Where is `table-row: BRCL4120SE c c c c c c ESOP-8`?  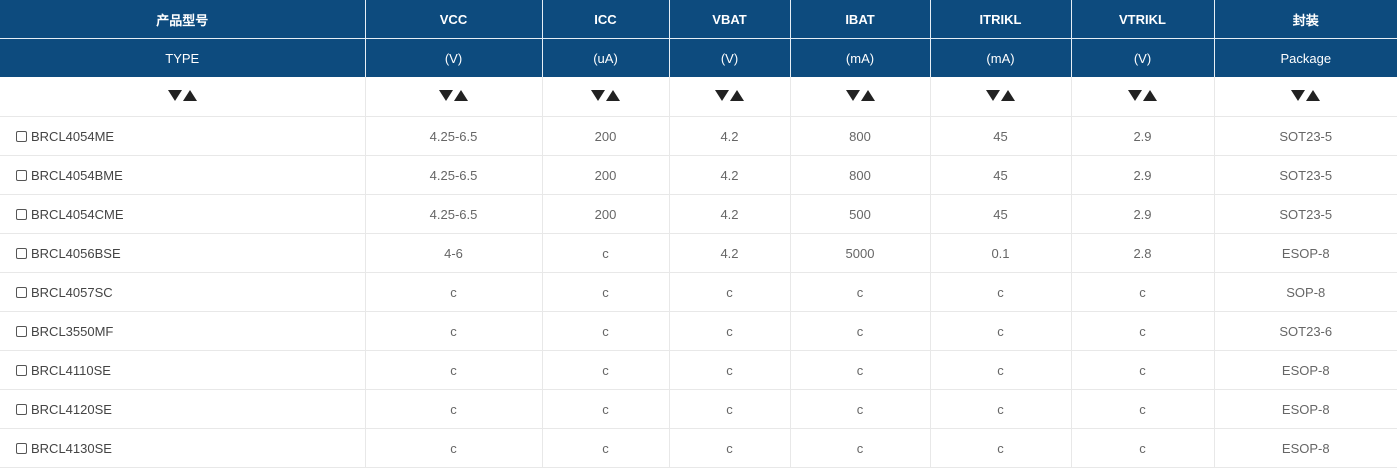
table-row: BRCL4120SE c c c c c c ESOP-8 is located at coordinates (698, 409).